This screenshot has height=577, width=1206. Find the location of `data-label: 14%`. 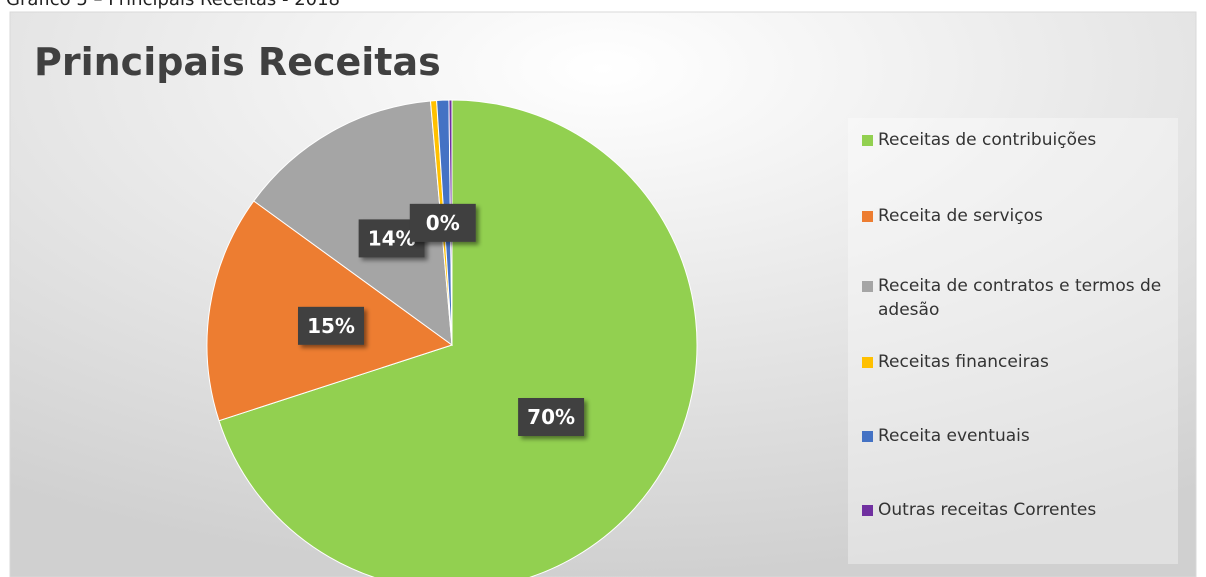

data-label: 14% is located at coordinates (392, 238).